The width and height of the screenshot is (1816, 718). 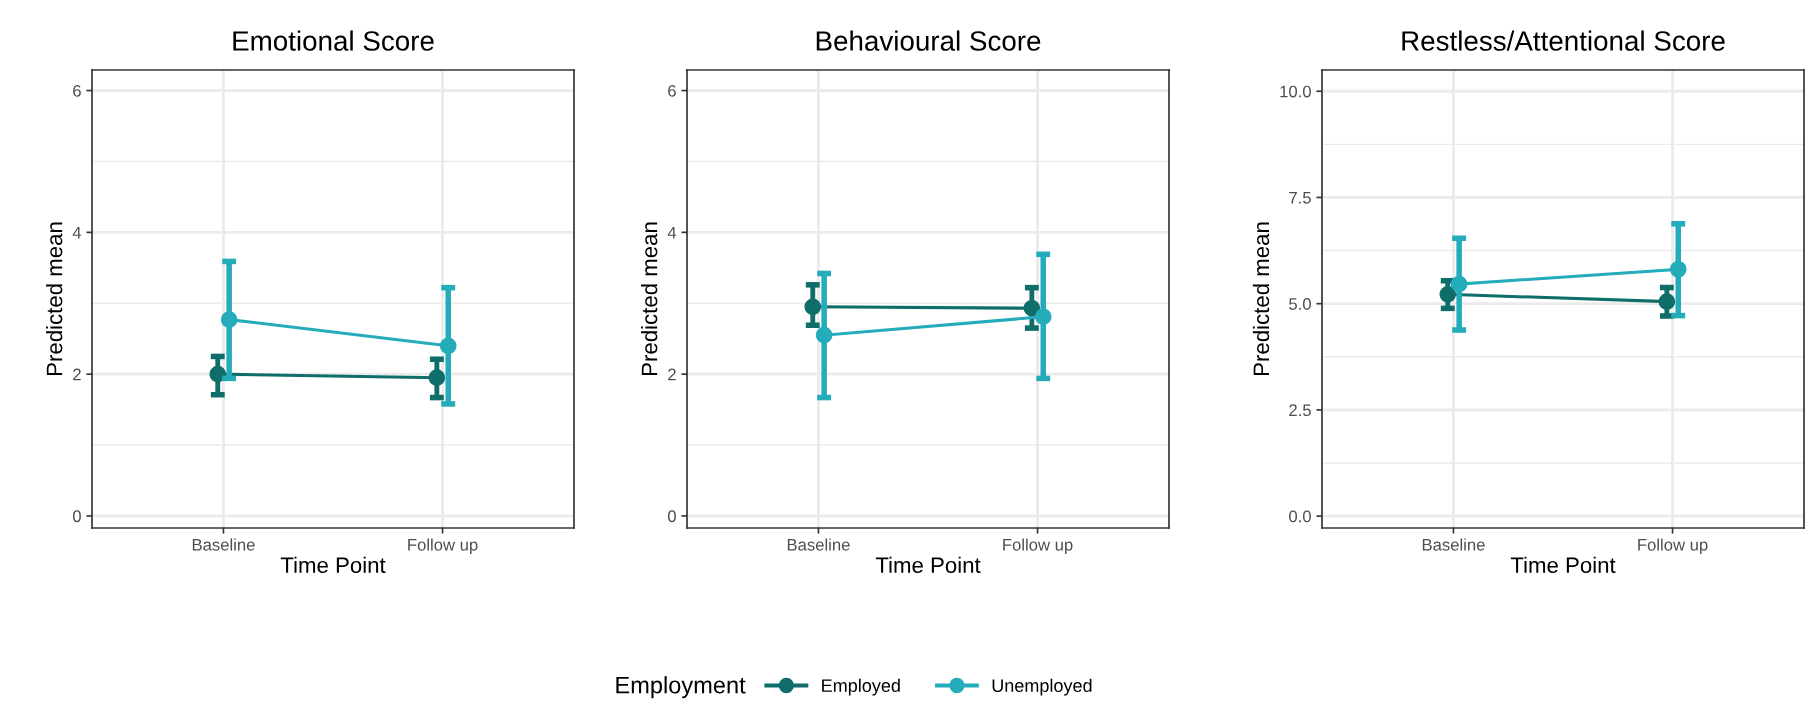 I want to click on chart-title: Emotional Score, so click(x=333, y=40).